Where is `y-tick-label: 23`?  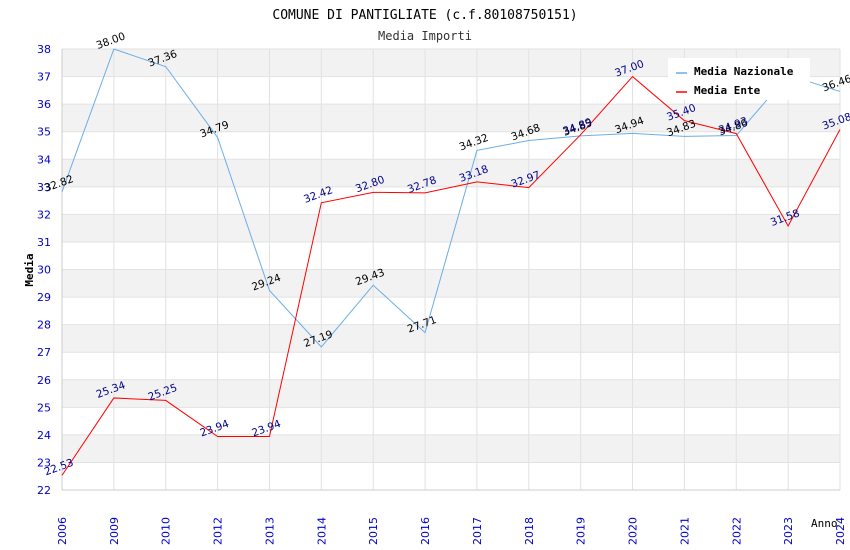 y-tick-label: 23 is located at coordinates (44, 462).